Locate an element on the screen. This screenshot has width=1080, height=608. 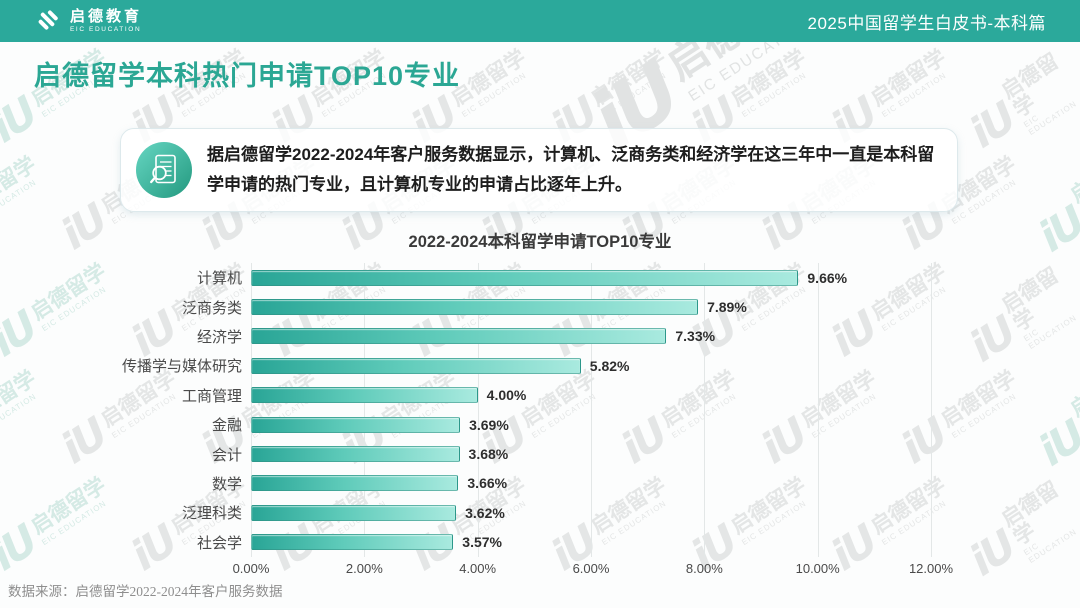
logo-title: 启德教育 is located at coordinates (106, 17).